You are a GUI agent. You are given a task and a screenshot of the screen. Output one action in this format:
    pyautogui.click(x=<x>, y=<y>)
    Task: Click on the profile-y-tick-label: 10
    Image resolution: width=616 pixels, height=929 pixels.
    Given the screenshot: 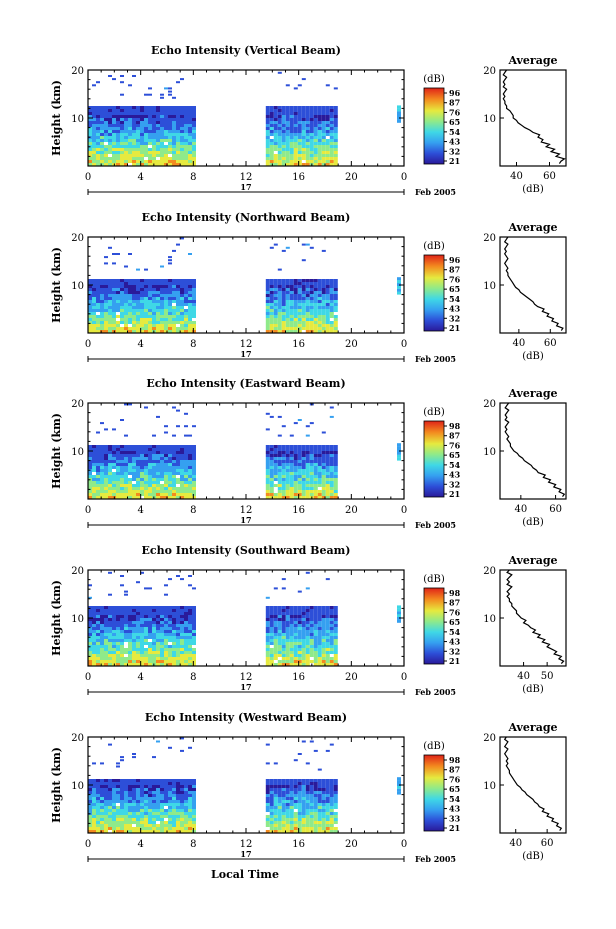 What is the action you would take?
    pyautogui.click(x=489, y=286)
    